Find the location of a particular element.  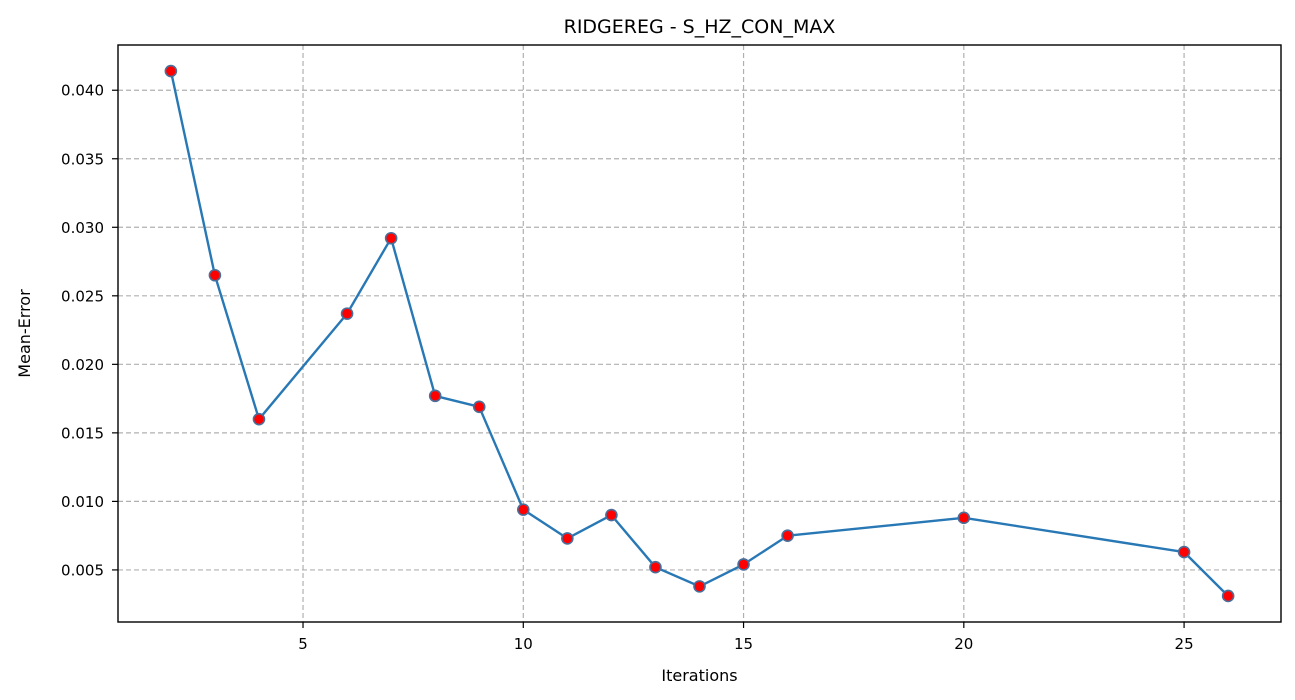

x-tick-label: 5 is located at coordinates (303, 644).